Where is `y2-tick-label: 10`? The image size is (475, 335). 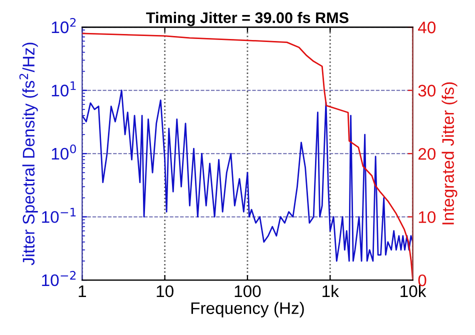 y2-tick-label: 10 is located at coordinates (427, 217).